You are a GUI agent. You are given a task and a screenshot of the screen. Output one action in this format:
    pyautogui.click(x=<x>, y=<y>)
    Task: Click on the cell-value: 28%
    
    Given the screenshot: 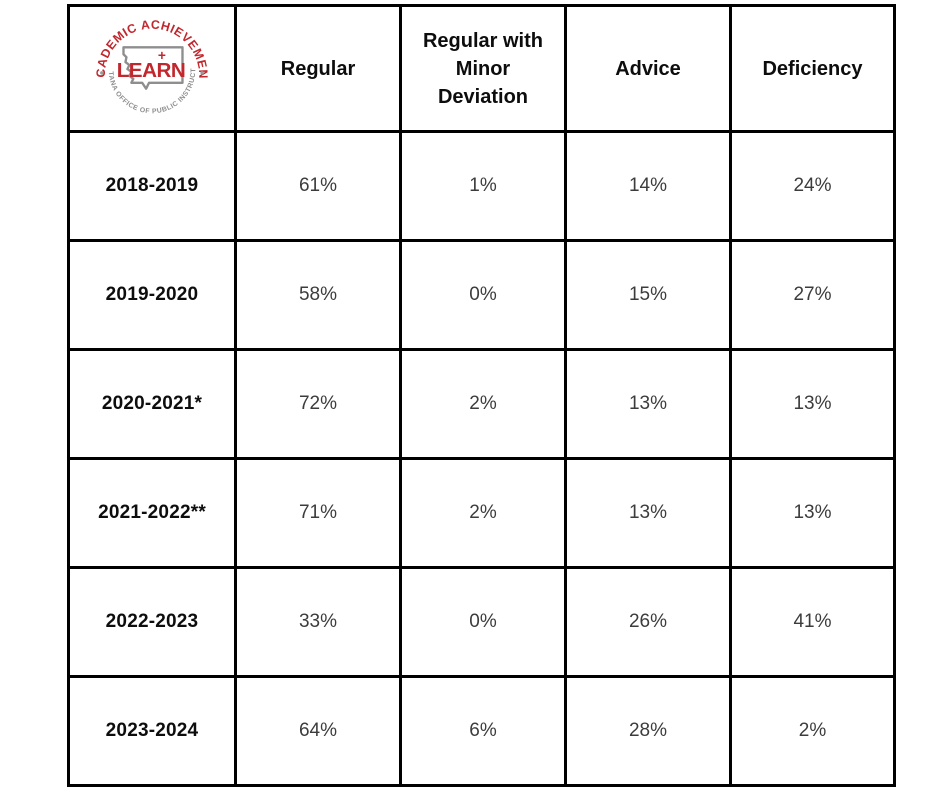 What is the action you would take?
    pyautogui.click(x=648, y=731)
    